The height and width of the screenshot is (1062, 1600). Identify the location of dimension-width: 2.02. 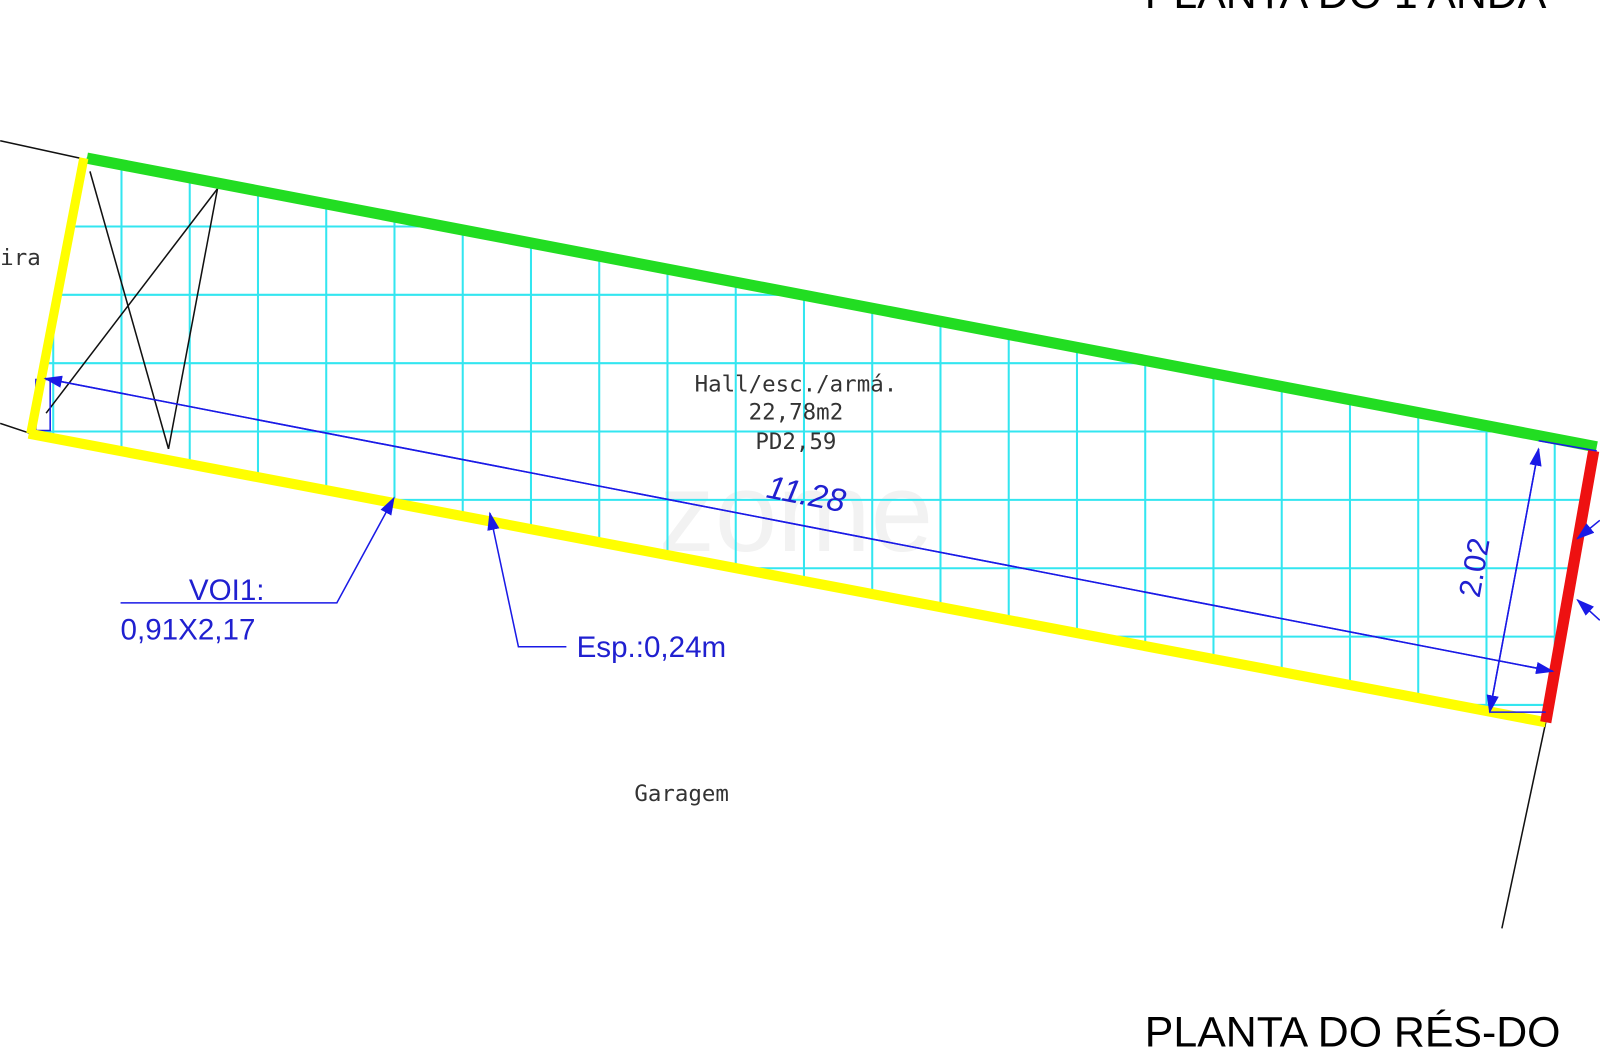
(1475, 567).